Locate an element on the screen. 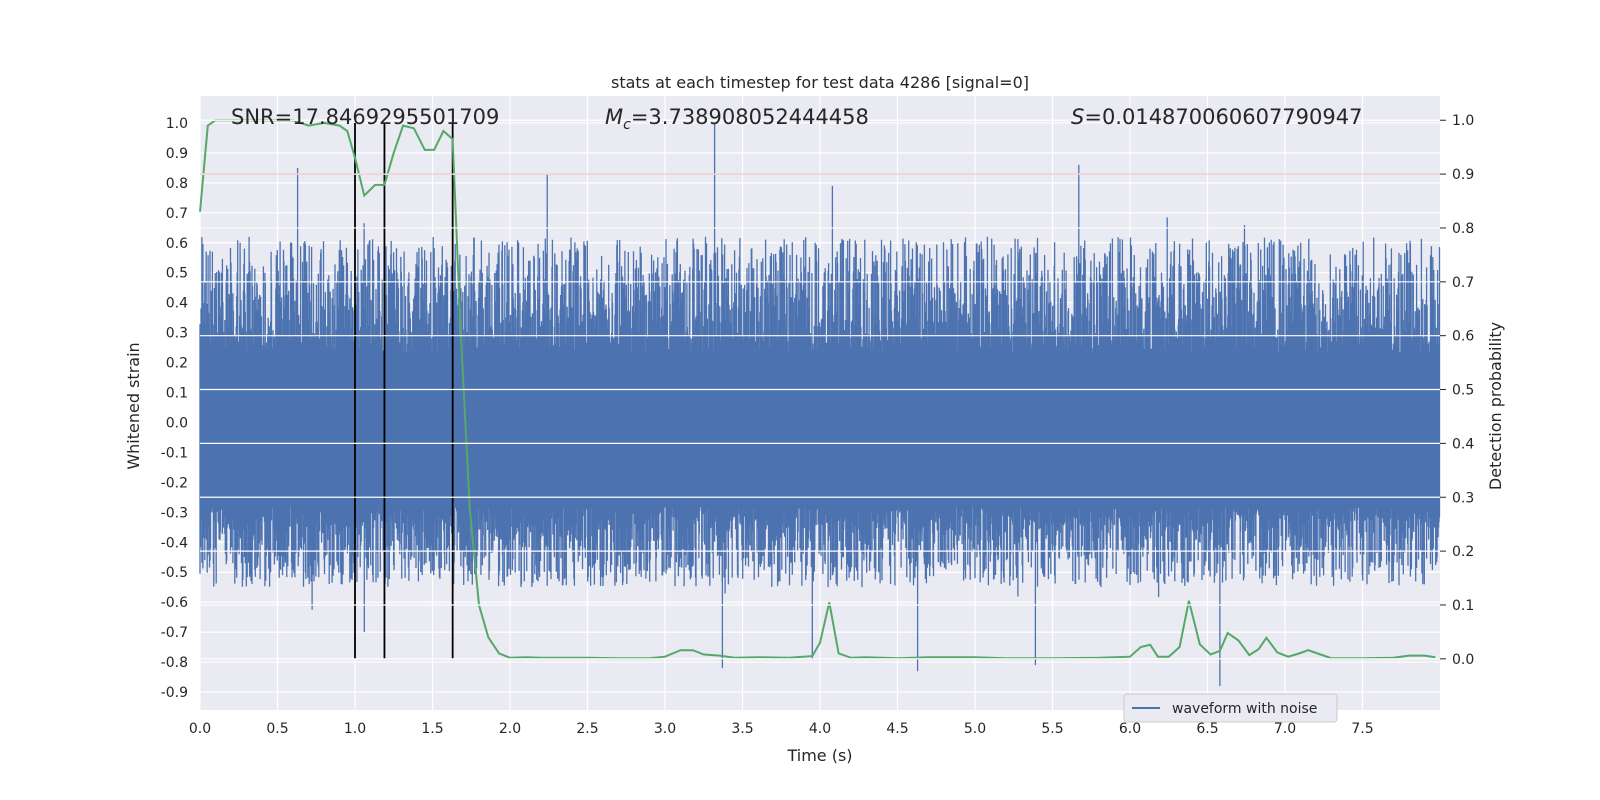 The height and width of the screenshot is (800, 1600). y-left-tick-label: 0.7 is located at coordinates (177, 214).